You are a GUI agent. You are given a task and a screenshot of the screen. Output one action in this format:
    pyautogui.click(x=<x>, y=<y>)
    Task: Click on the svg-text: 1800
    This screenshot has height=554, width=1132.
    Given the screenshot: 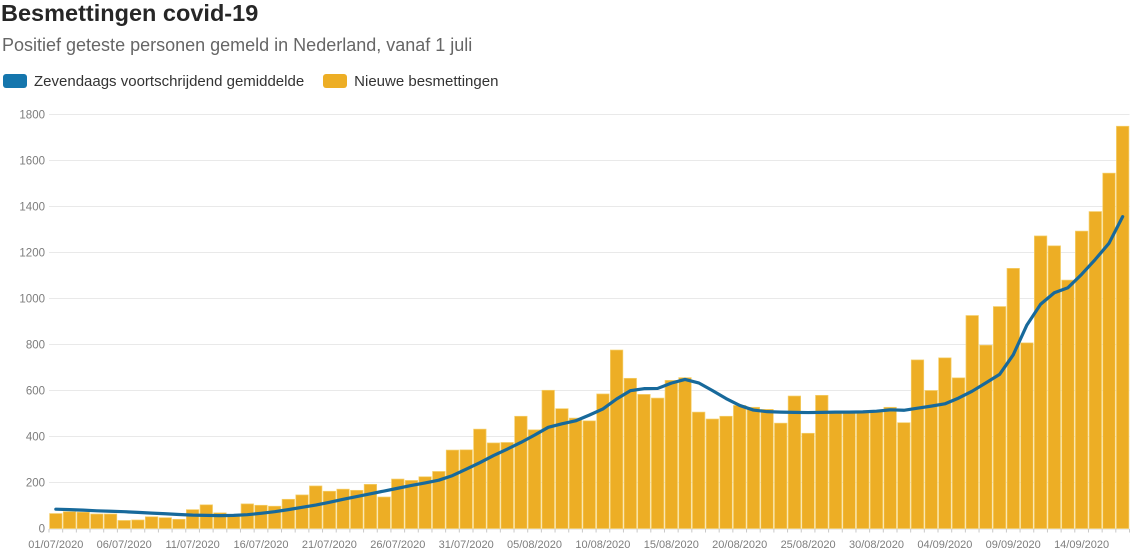 What is the action you would take?
    pyautogui.click(x=32, y=115)
    